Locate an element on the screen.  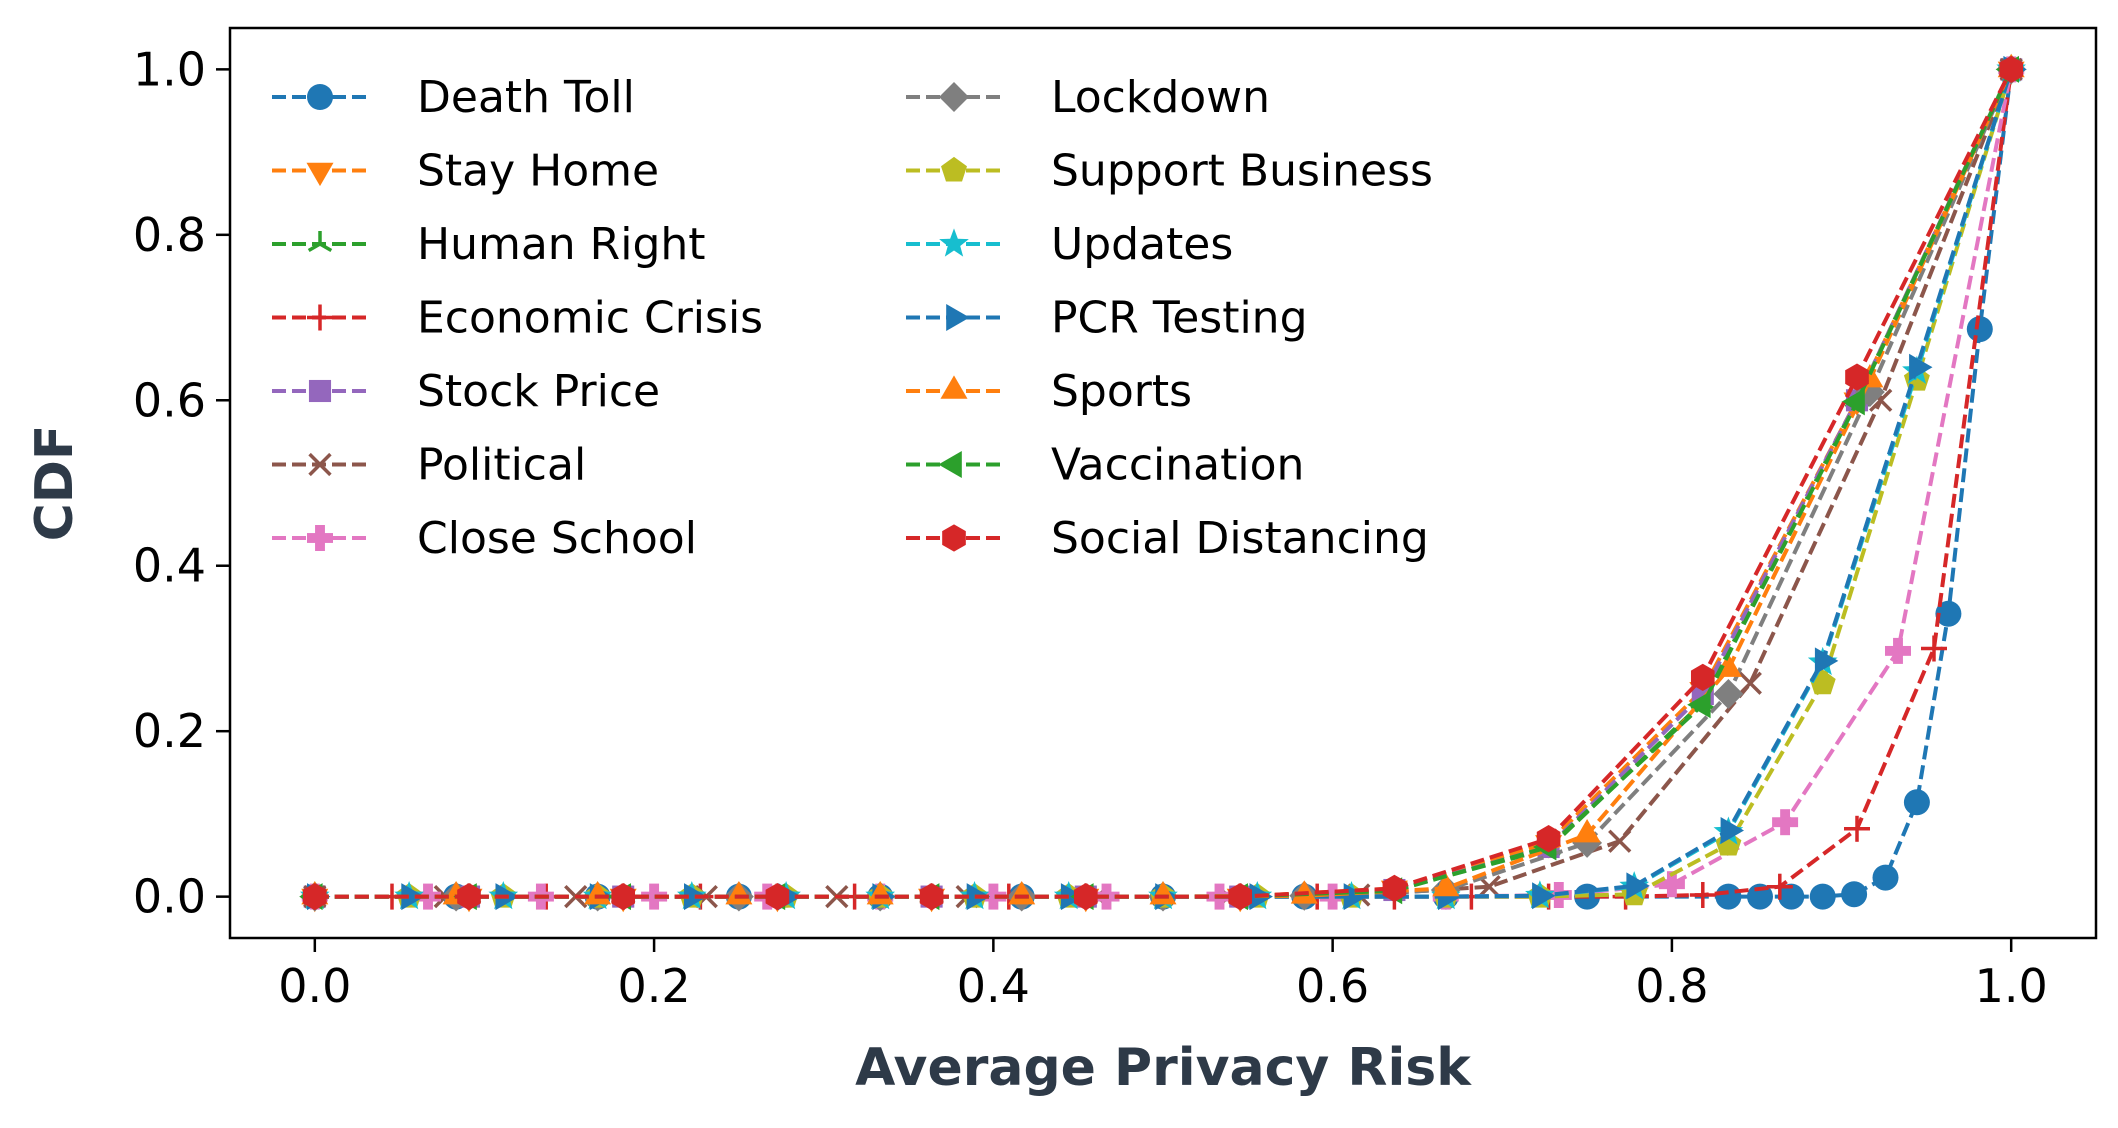
legend-label: Support Business is located at coordinates (1242, 171).